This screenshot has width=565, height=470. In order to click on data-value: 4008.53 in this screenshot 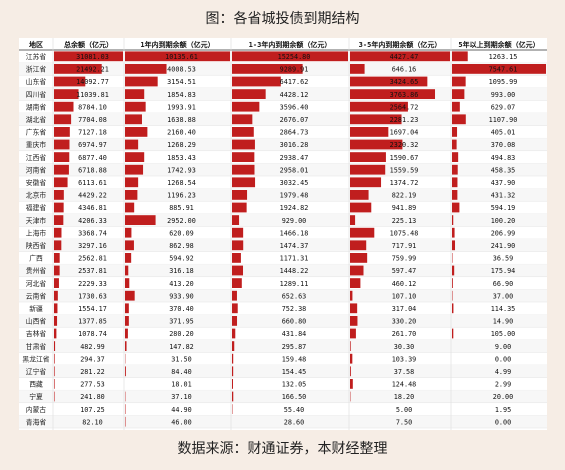, I will do `click(181, 70)`.